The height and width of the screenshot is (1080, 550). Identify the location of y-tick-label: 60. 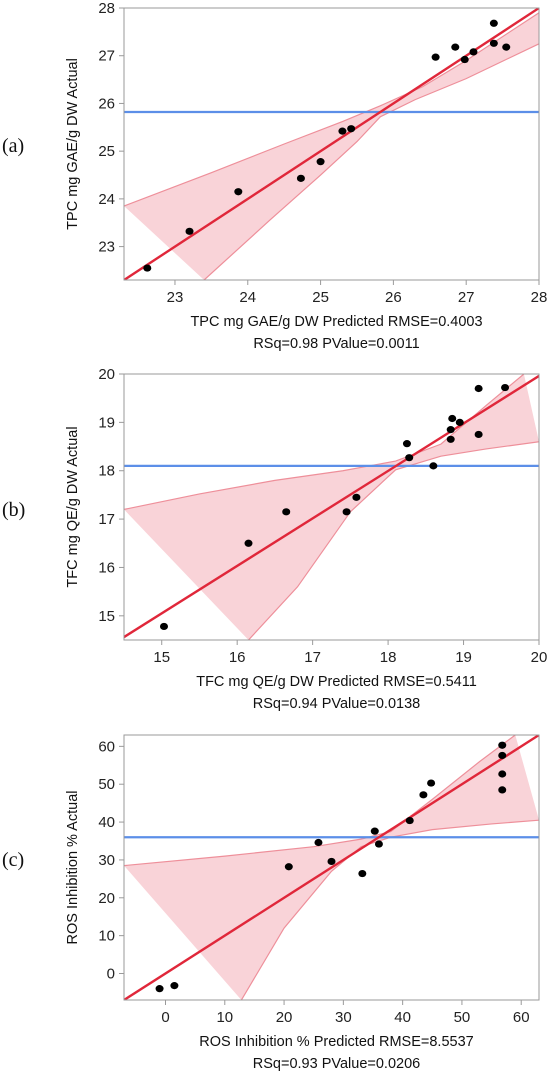
(106, 746).